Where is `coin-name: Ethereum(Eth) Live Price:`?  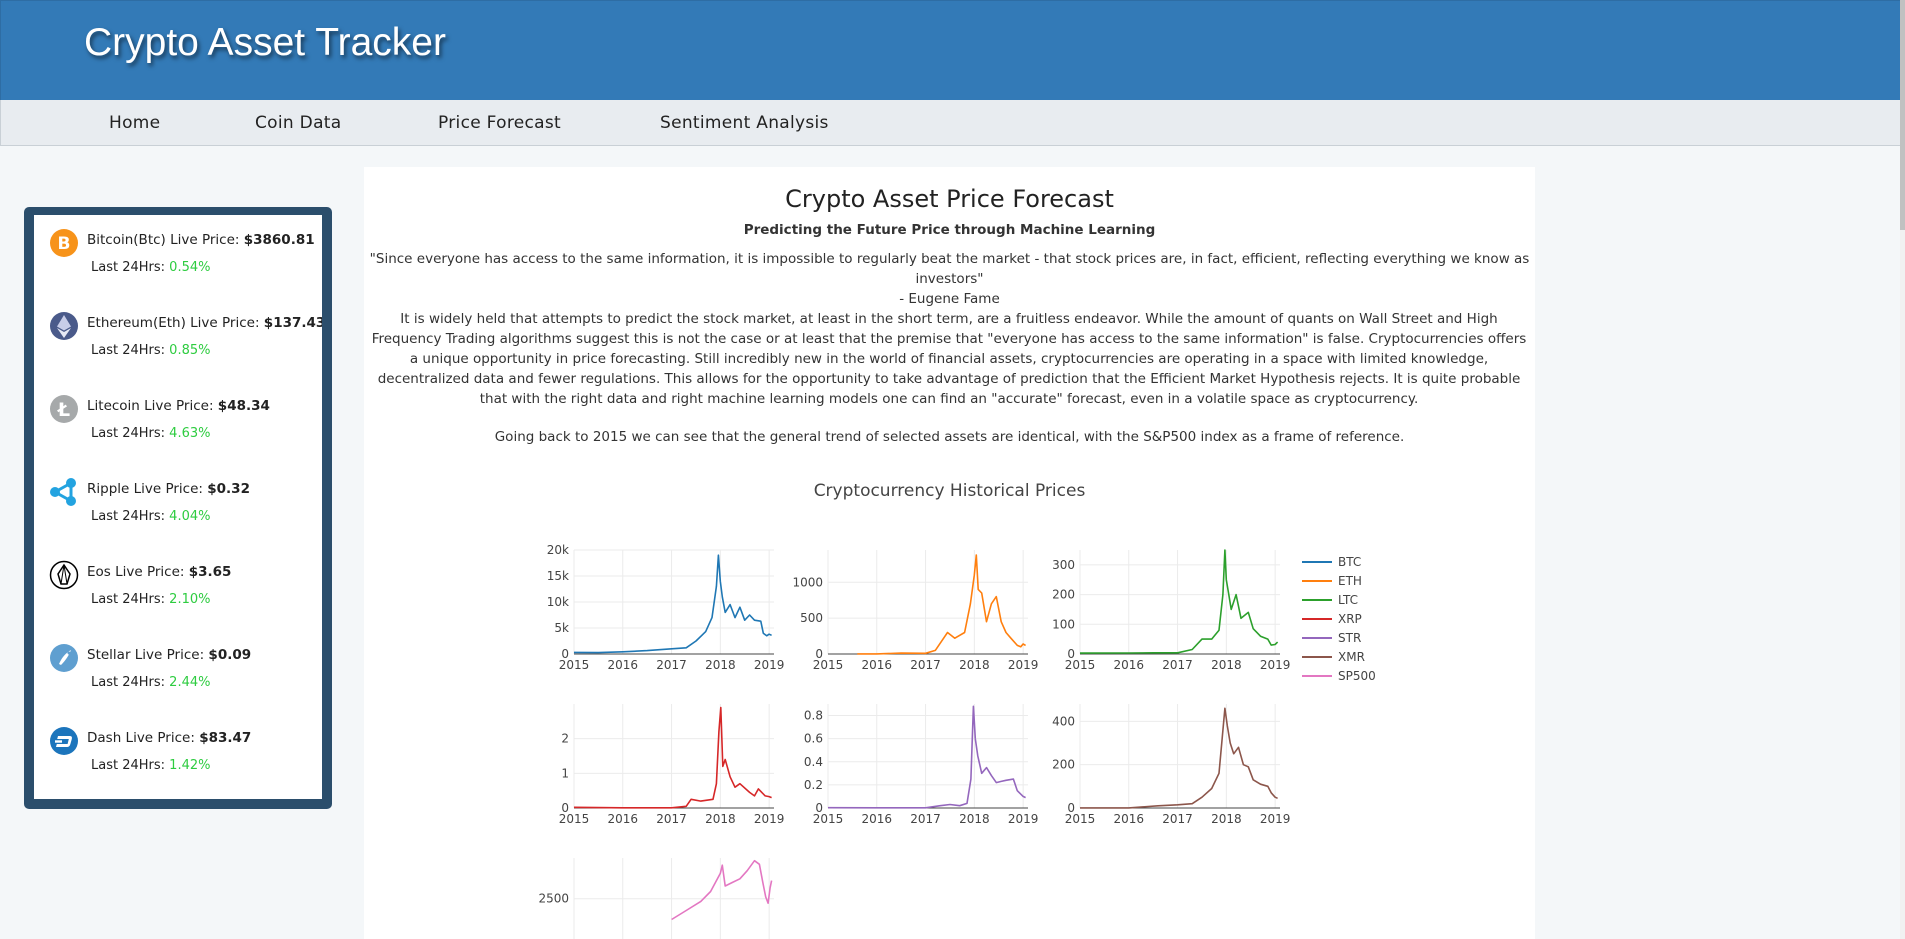 coin-name: Ethereum(Eth) Live Price: is located at coordinates (173, 323).